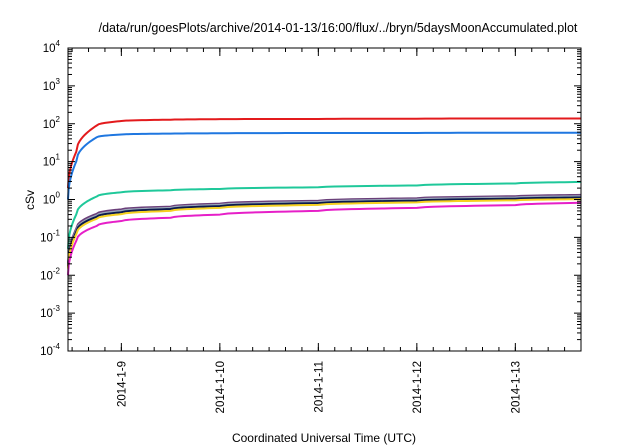 The height and width of the screenshot is (448, 640). I want to click on x-axis-label: Coordinated Universal Time (UTC), so click(324, 438).